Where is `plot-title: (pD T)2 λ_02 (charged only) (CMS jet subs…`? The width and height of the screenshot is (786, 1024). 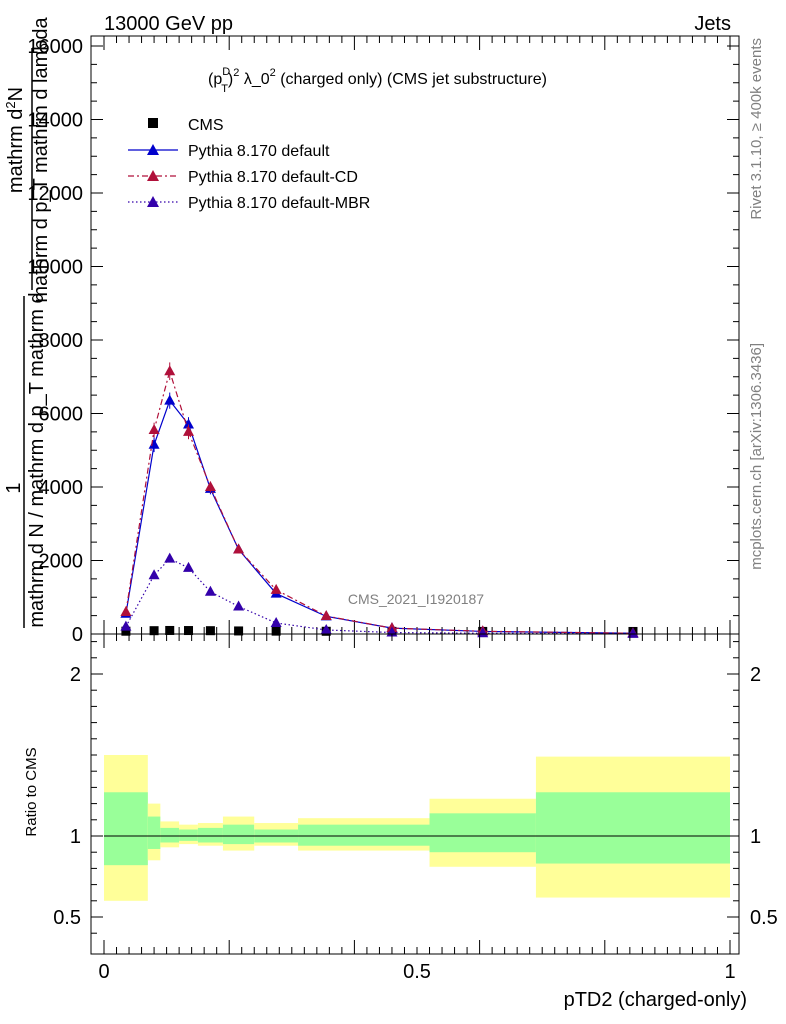 plot-title: (pD T)2 λ_02 (charged only) (CMS jet subs… is located at coordinates (377, 80).